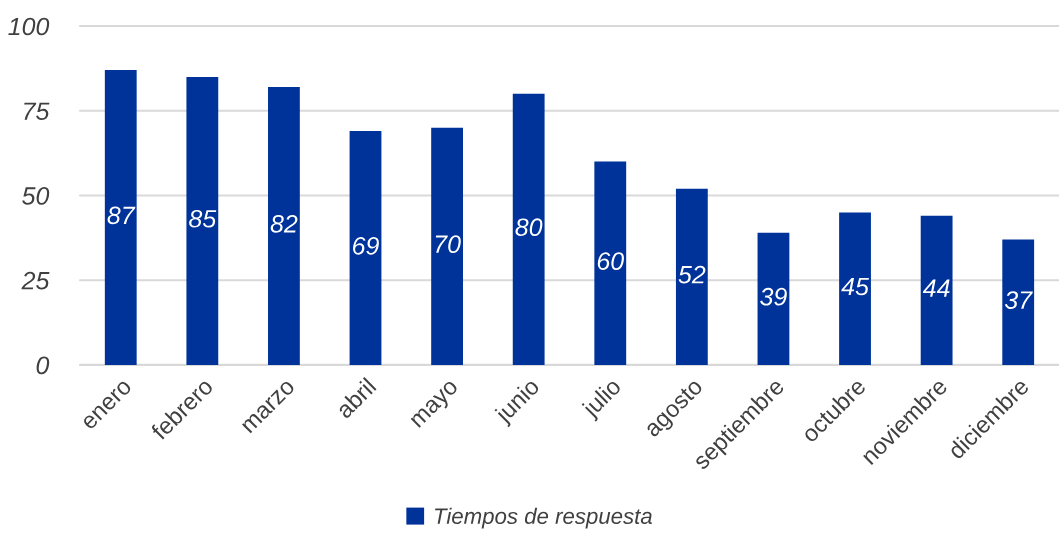 The width and height of the screenshot is (1059, 543). Describe the element at coordinates (29, 26) in the screenshot. I see `y-tick-label: 100` at that location.